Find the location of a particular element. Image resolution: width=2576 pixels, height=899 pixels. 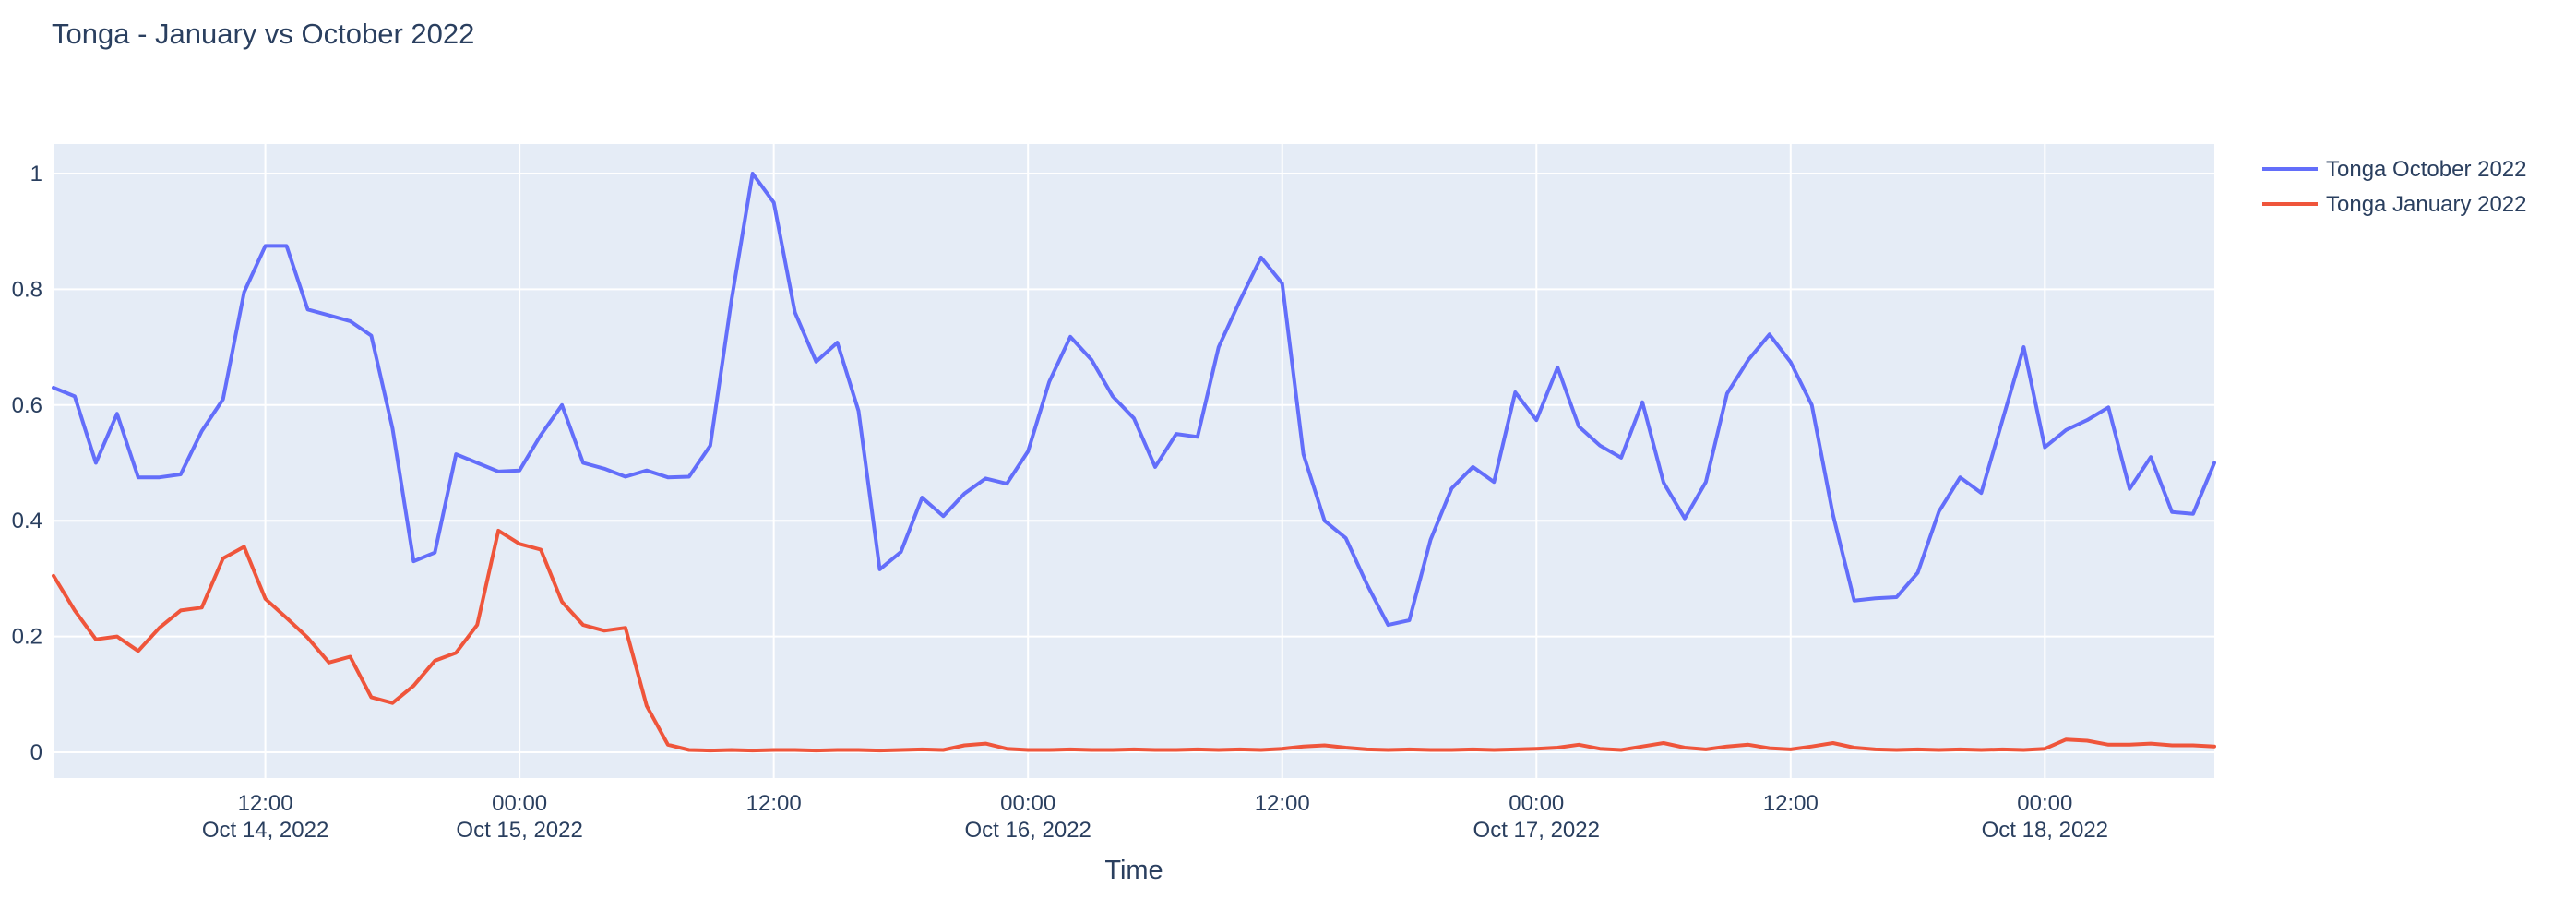

y-tick-labels: 0 0.2 0.4 0.6 0.8 1 is located at coordinates (27, 464).